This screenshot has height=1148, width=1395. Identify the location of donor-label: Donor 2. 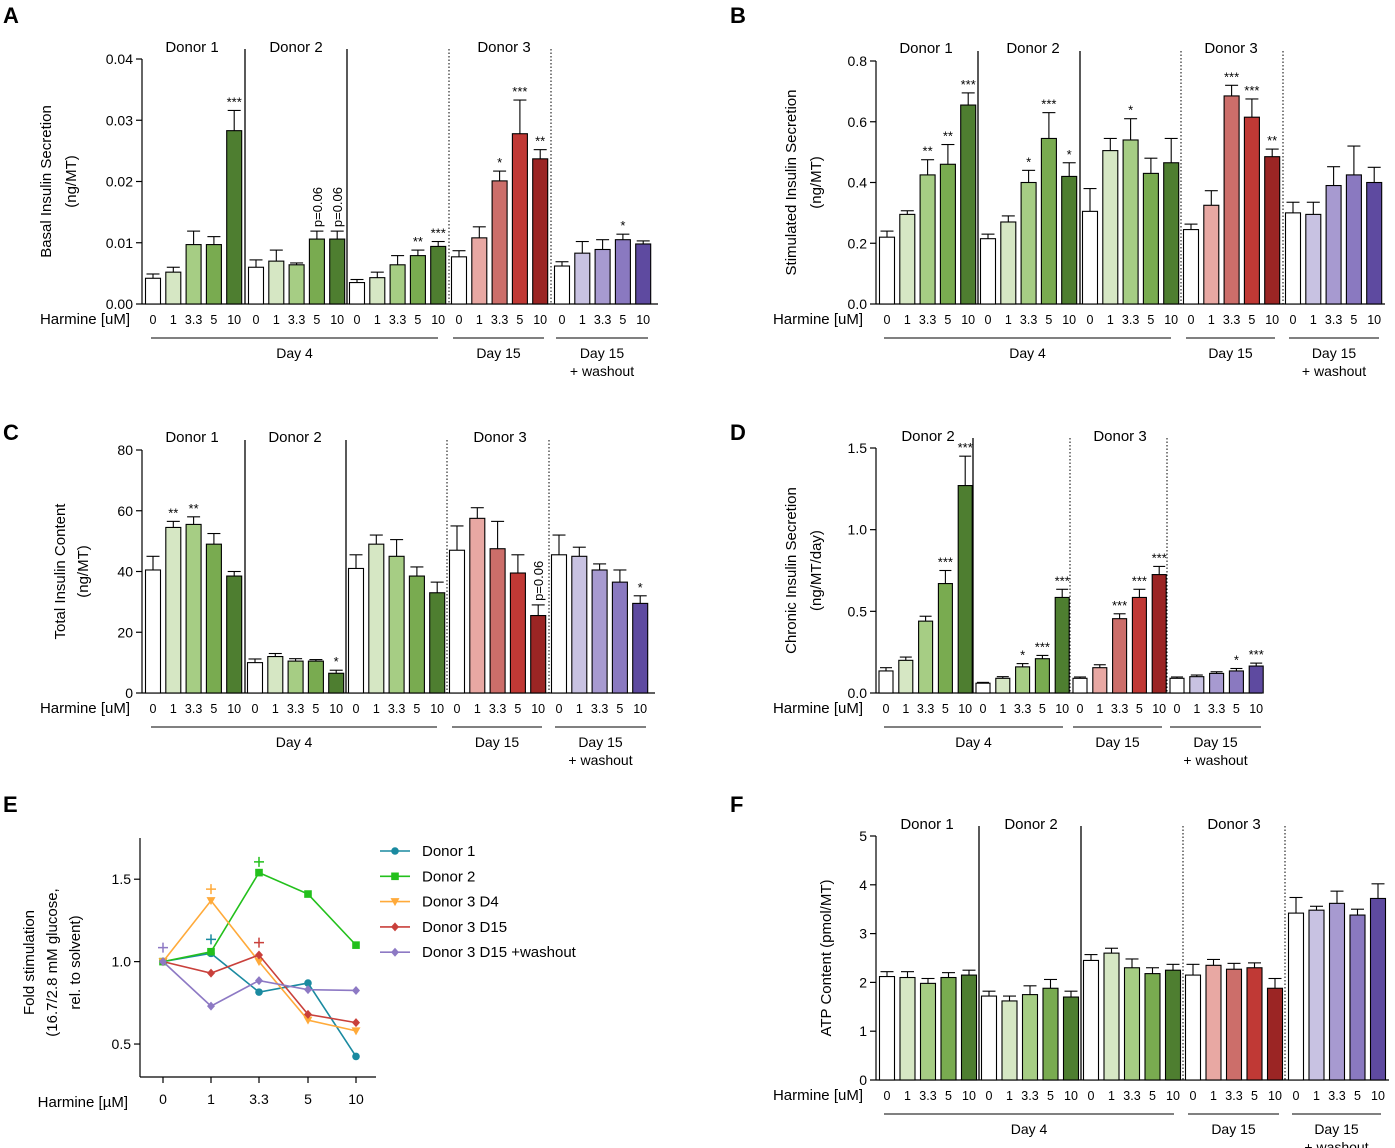
(295, 47).